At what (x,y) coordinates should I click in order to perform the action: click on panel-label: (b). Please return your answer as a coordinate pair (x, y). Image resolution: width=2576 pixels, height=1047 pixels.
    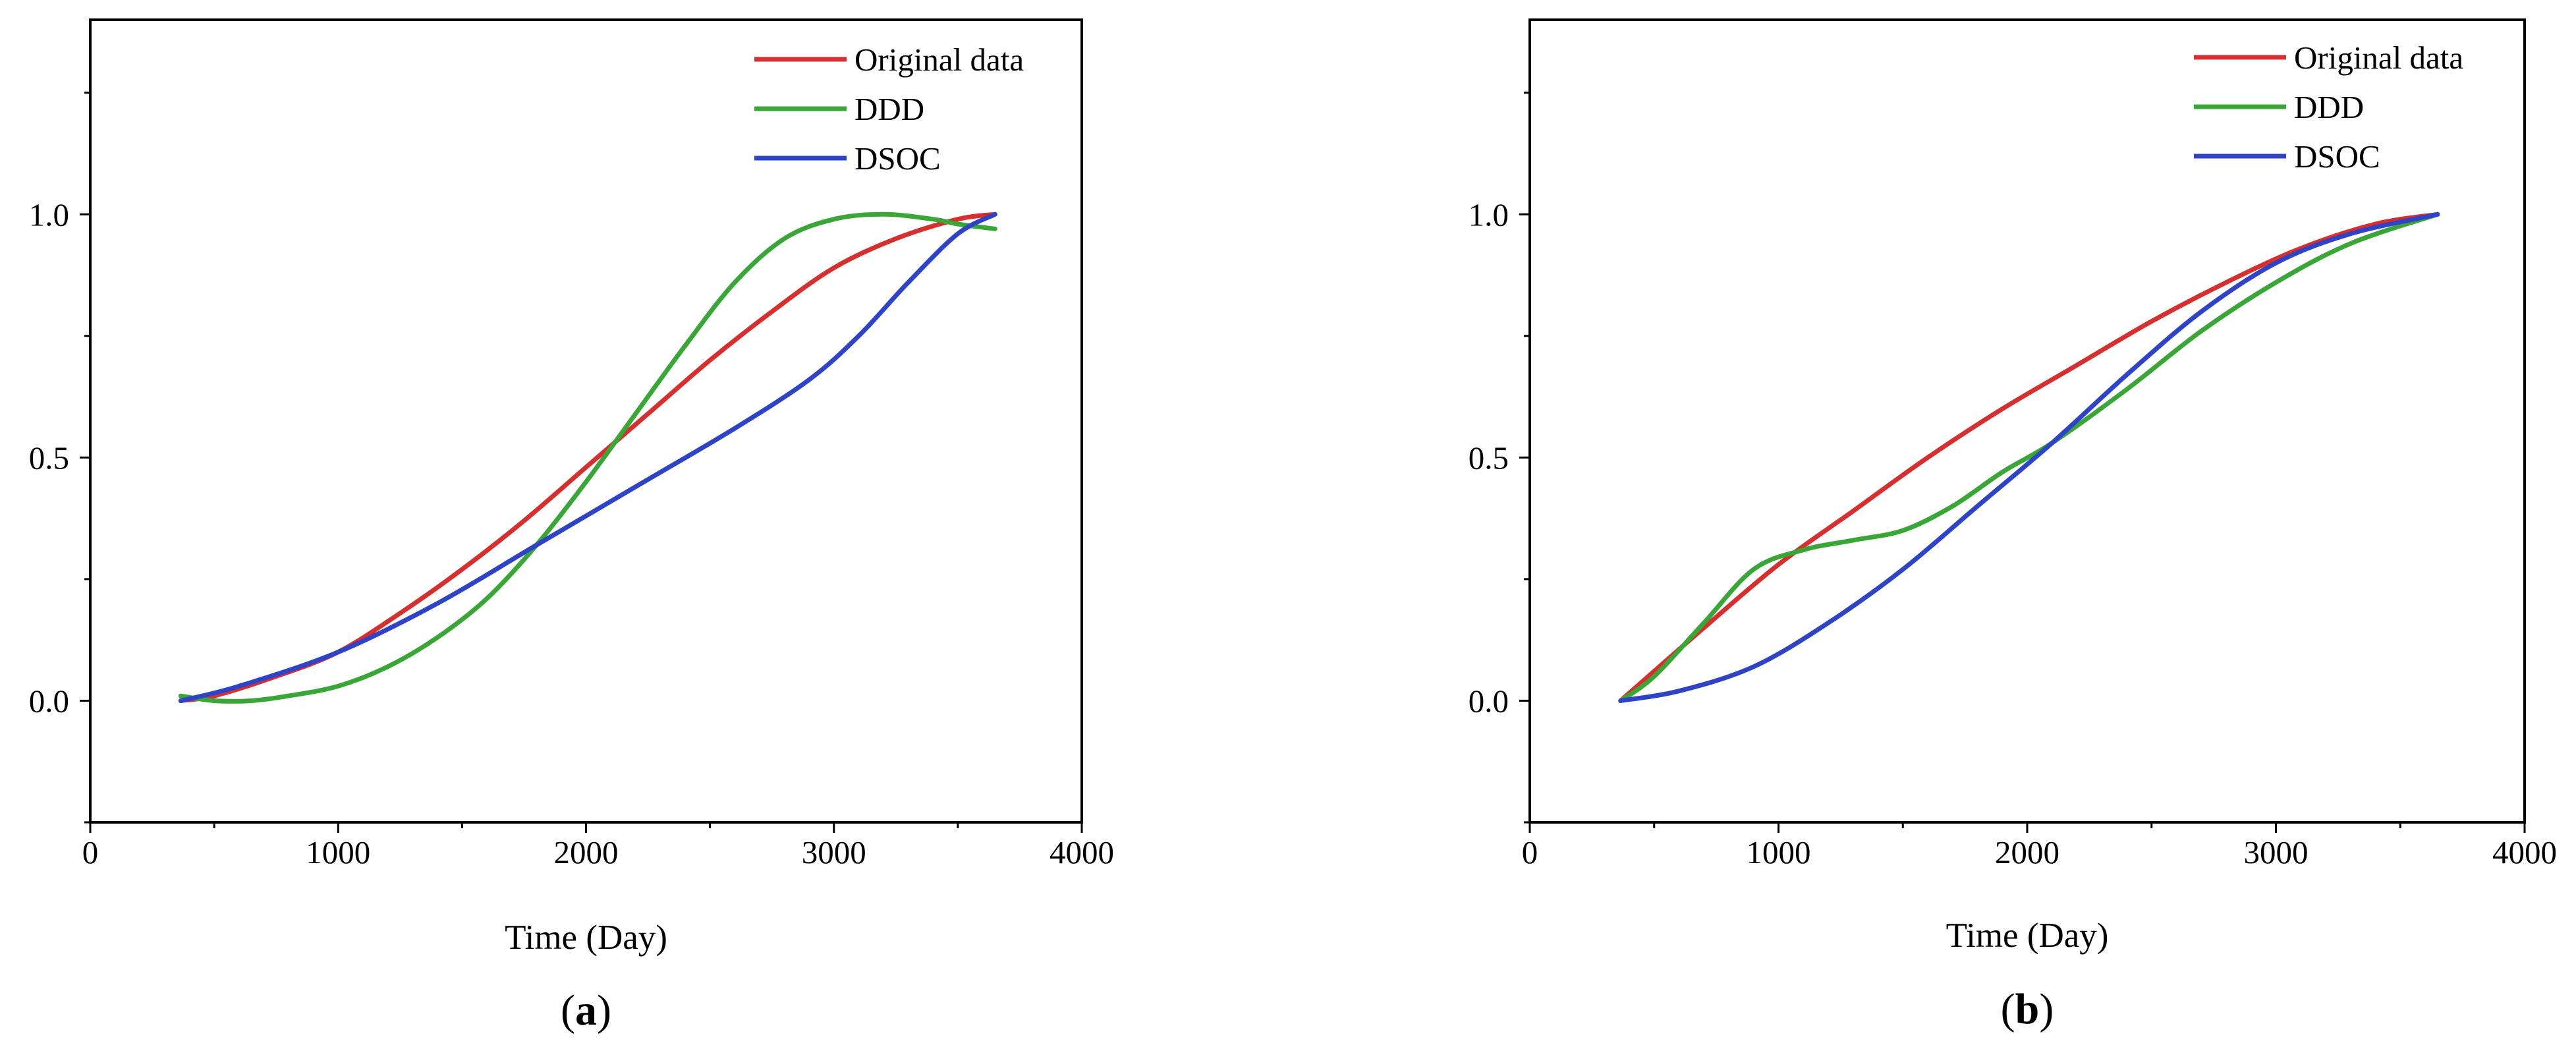
    Looking at the image, I should click on (2027, 1009).